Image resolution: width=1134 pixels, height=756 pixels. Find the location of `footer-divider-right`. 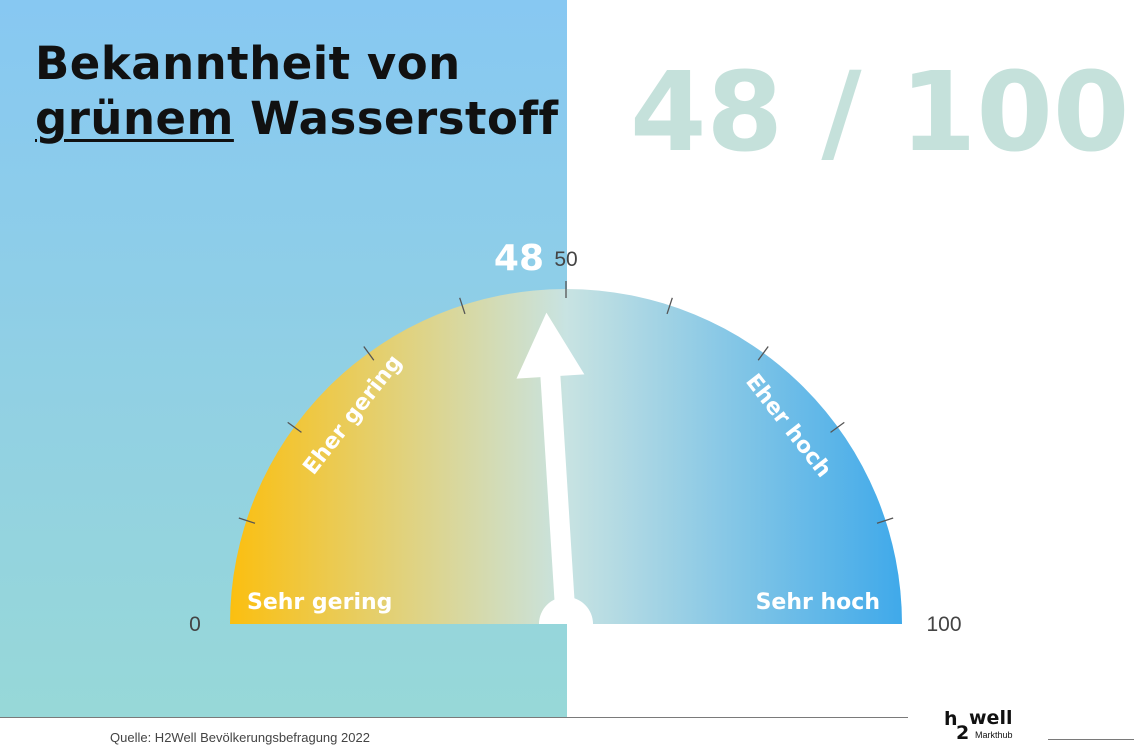

footer-divider-right is located at coordinates (1091, 739).